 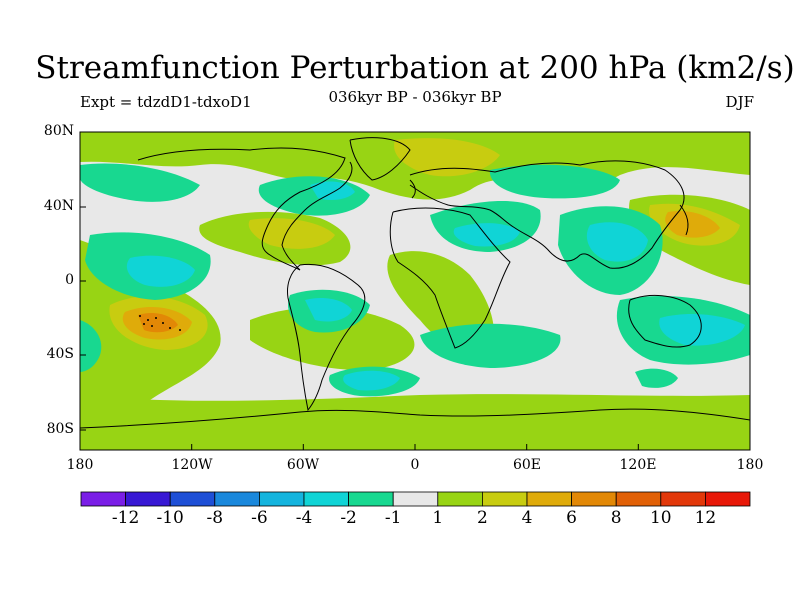 I want to click on coast-south-america, so click(x=326, y=337).